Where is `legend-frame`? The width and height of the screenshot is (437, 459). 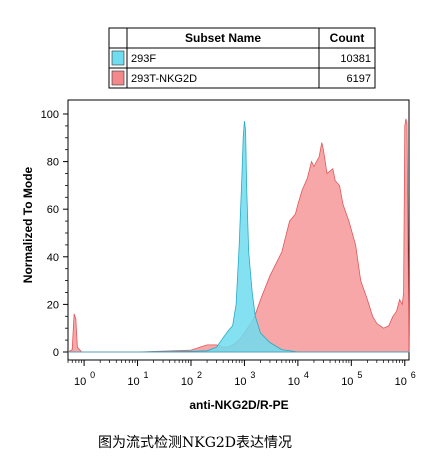
legend-frame is located at coordinates (242, 58).